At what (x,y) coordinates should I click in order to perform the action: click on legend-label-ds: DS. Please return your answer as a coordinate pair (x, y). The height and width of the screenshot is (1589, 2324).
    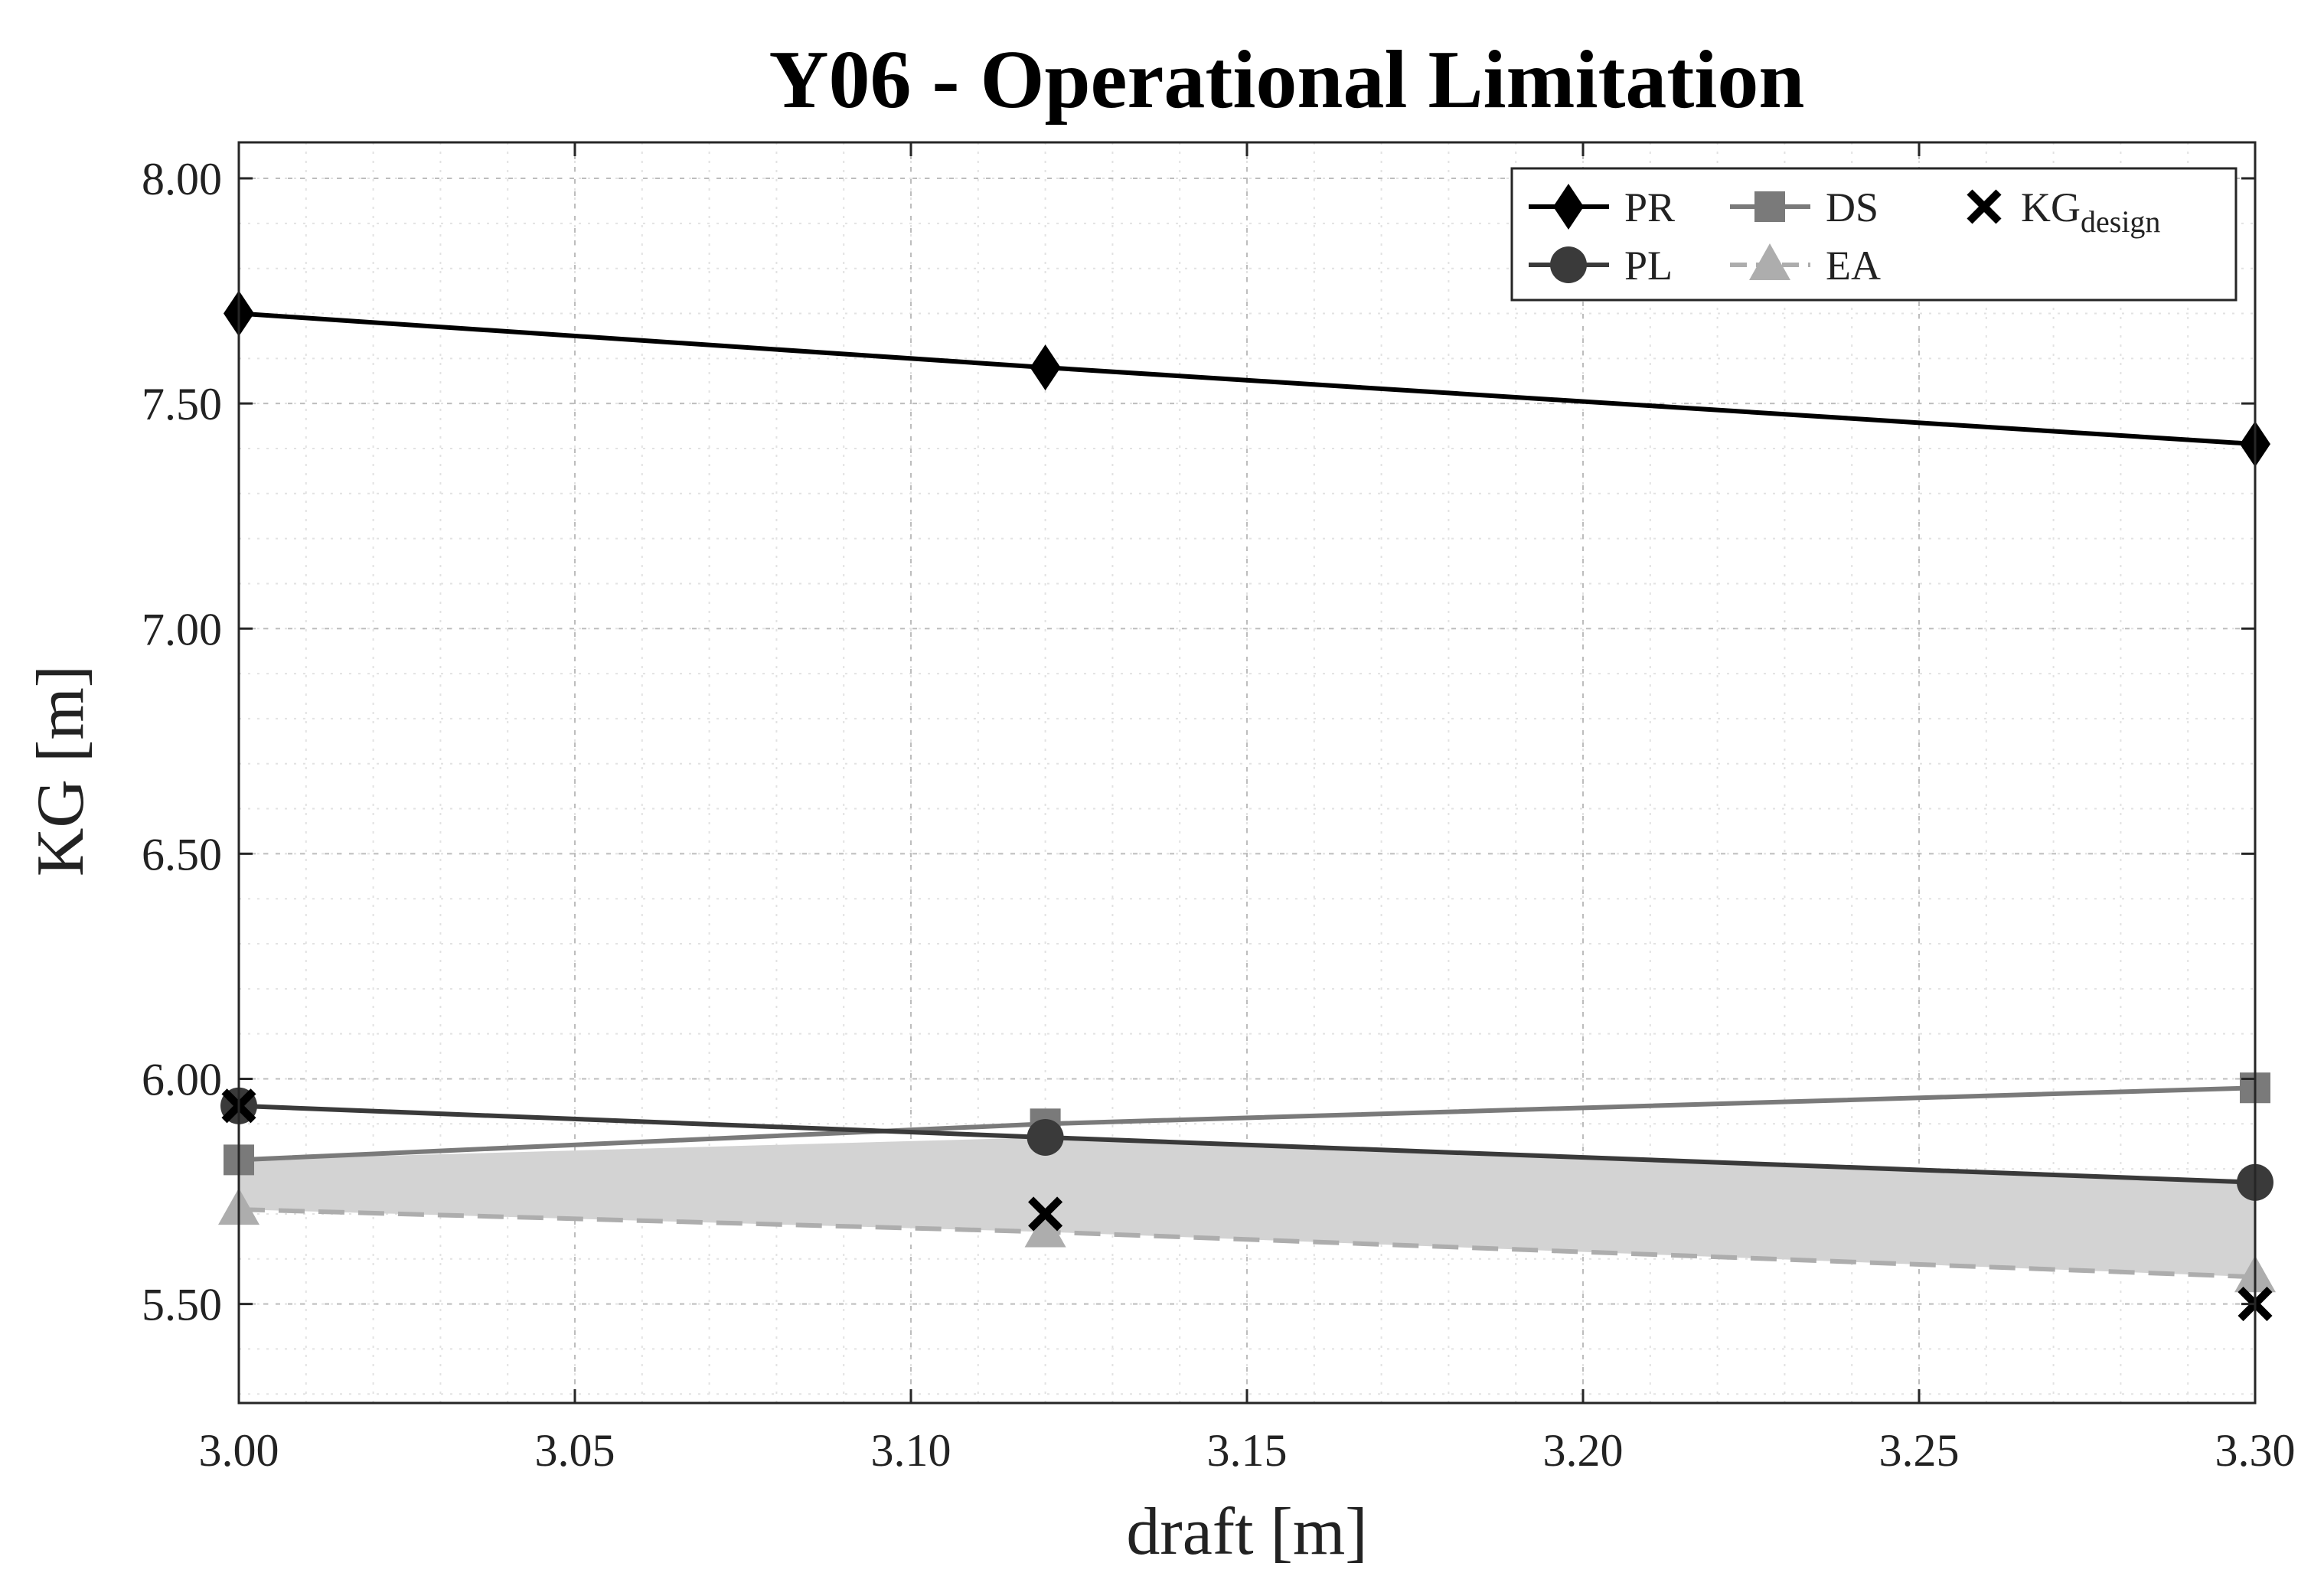
    Looking at the image, I should click on (1852, 207).